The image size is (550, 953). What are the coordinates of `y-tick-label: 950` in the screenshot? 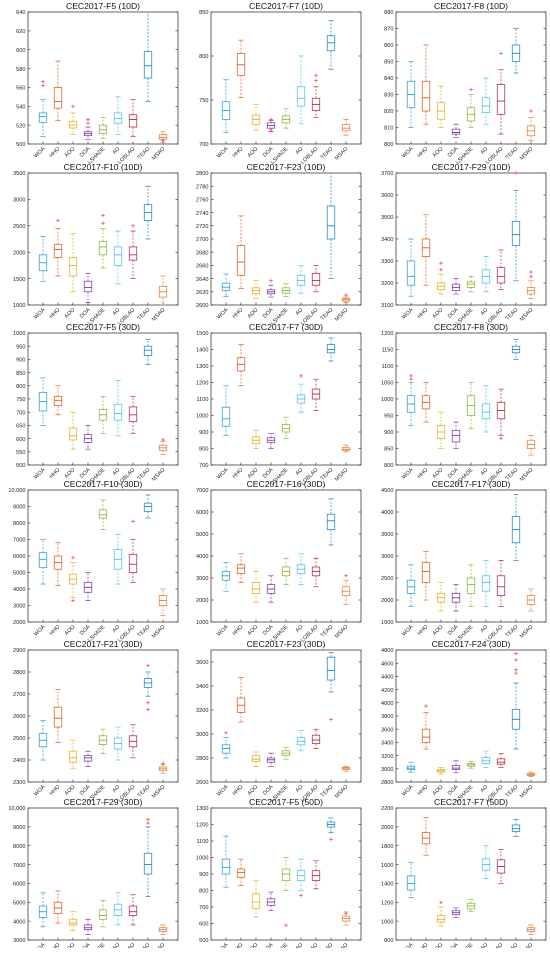 It's located at (388, 417).